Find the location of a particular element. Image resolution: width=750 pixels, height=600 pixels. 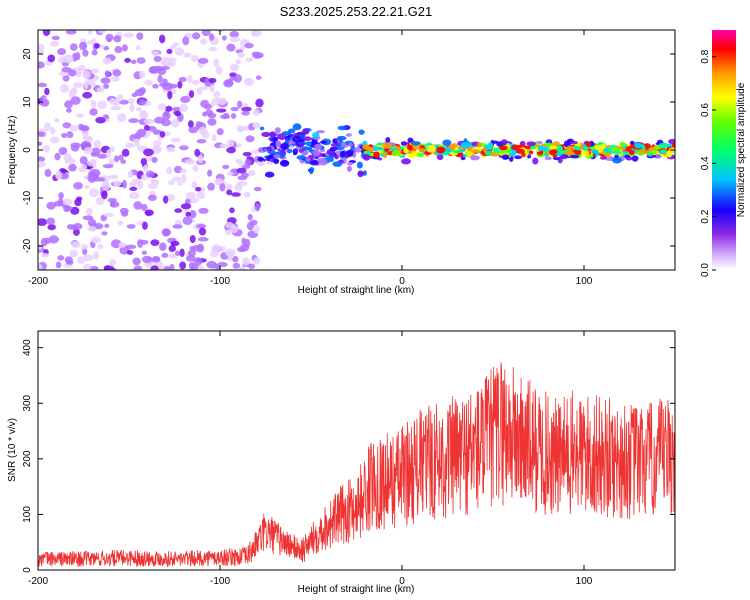

y-tick-label: 200 is located at coordinates (27, 458).